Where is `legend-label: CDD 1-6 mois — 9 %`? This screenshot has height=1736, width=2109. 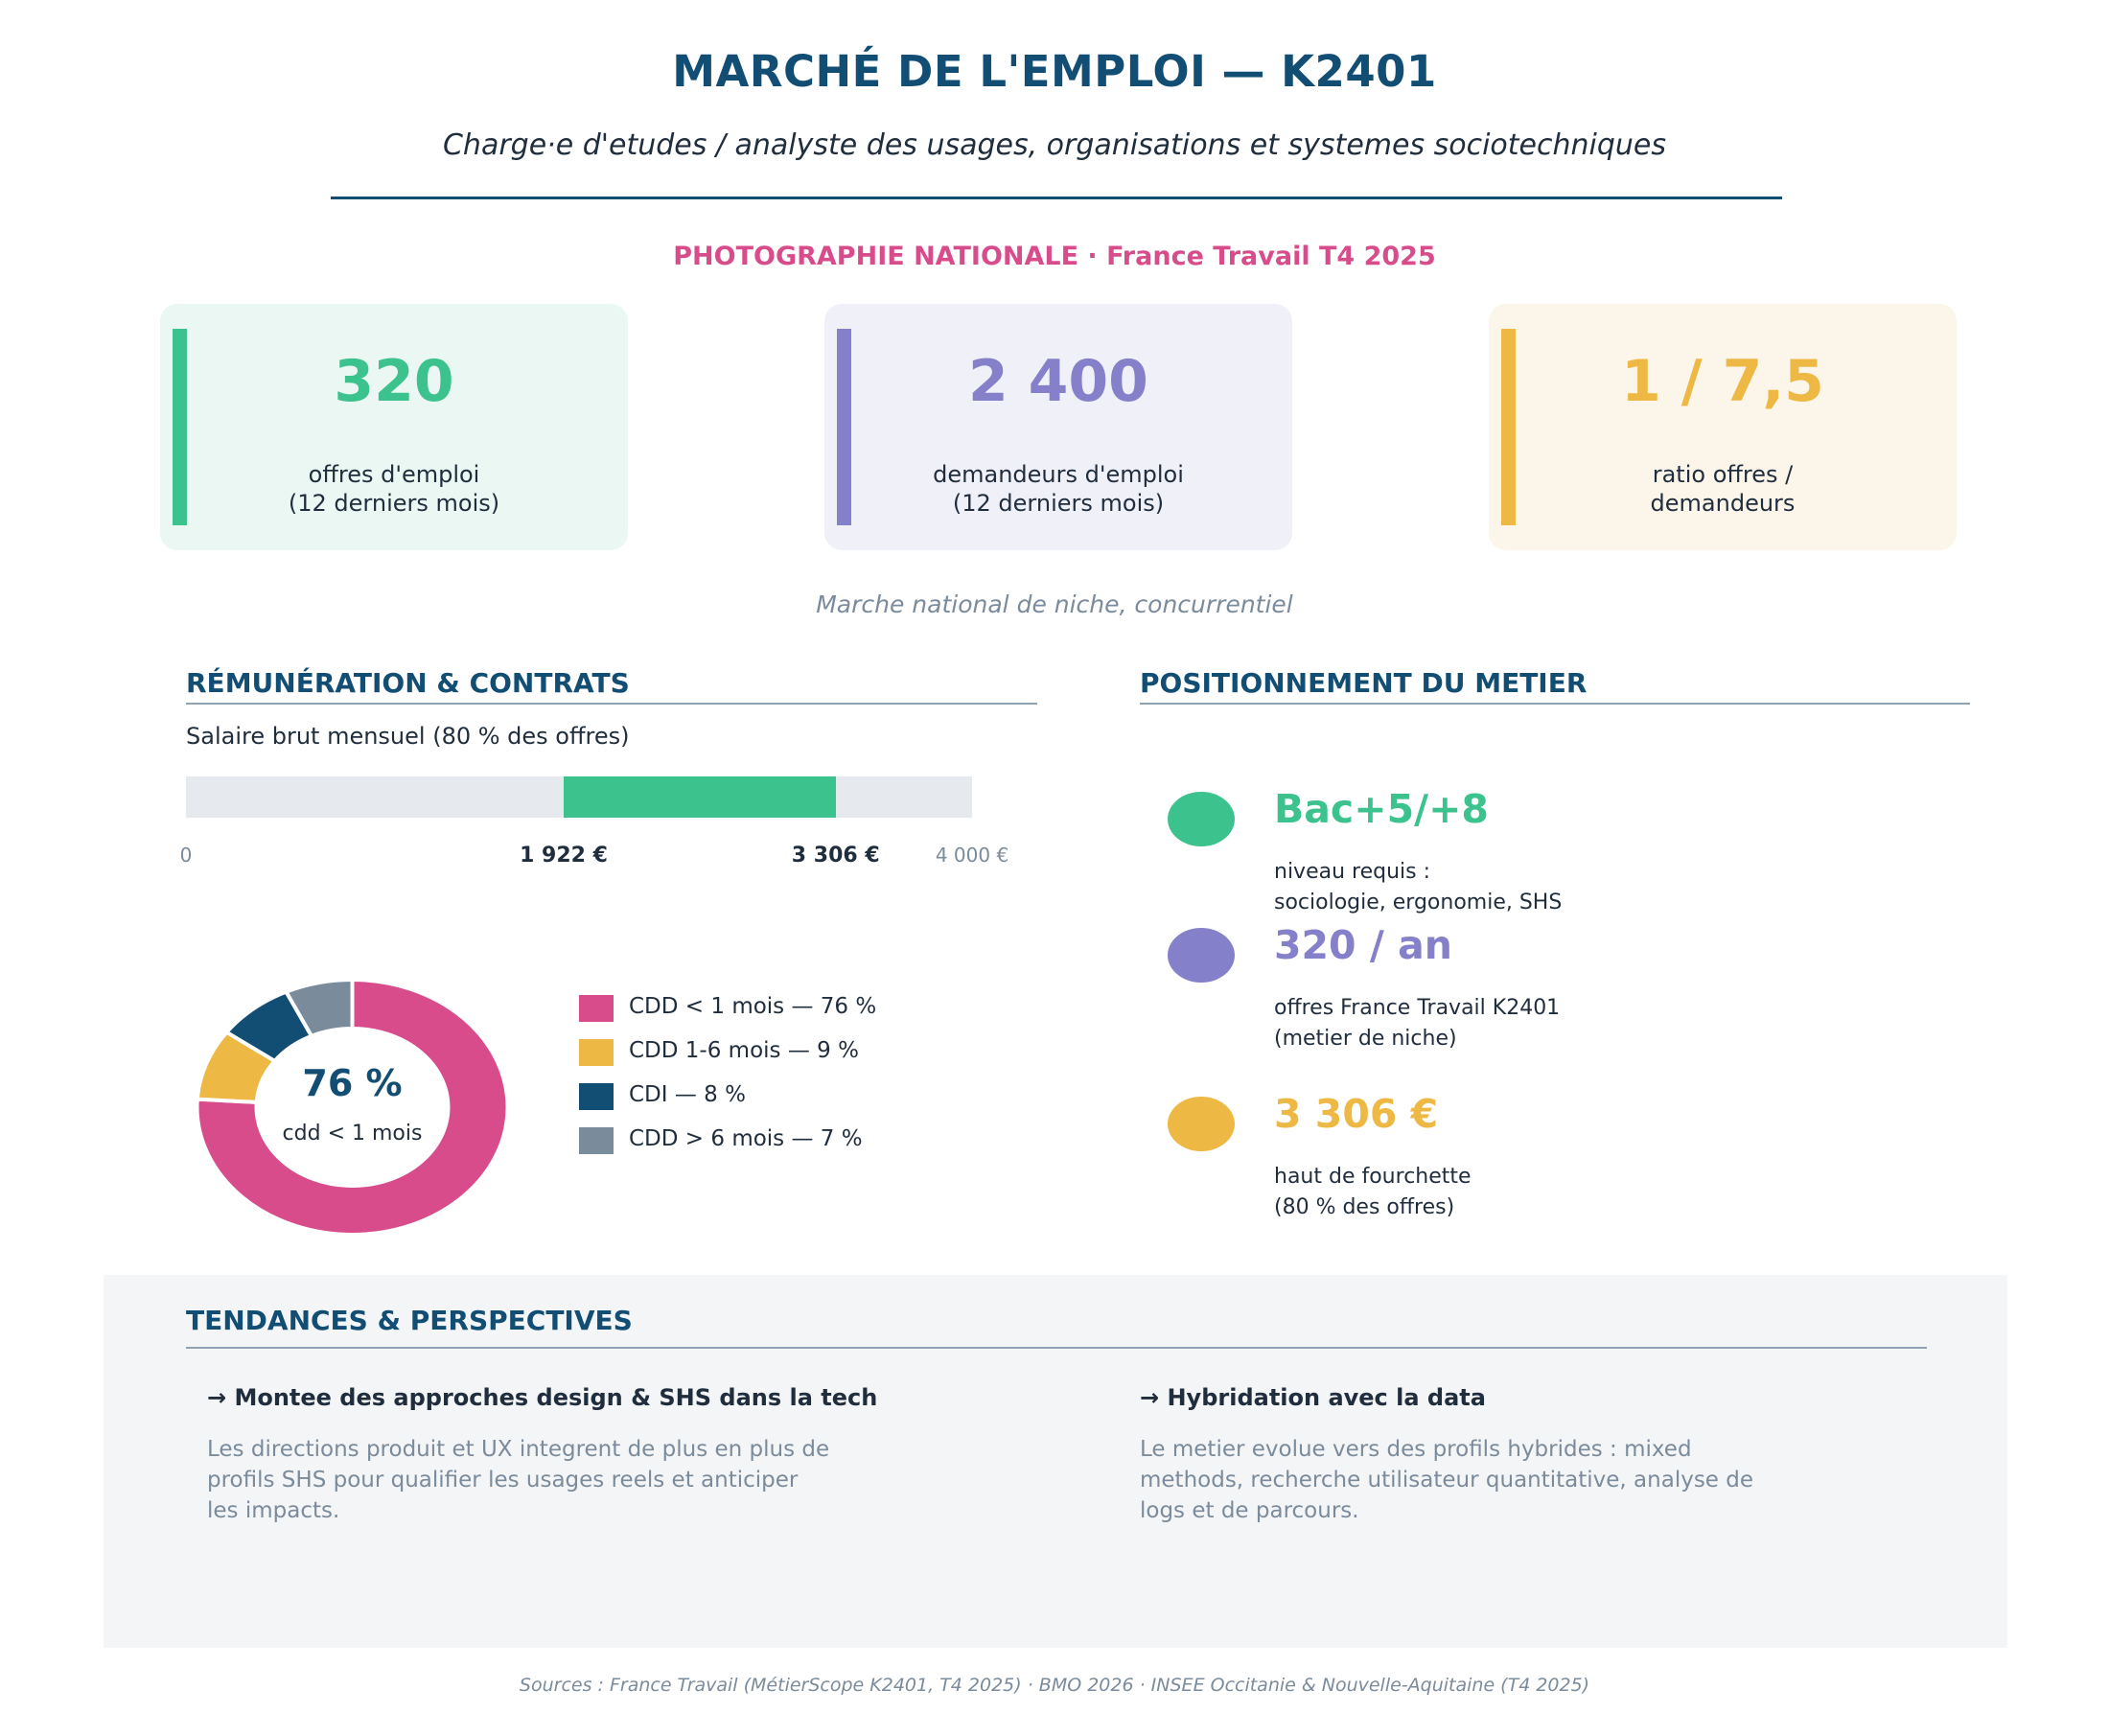
legend-label: CDD 1-6 mois — 9 % is located at coordinates (744, 1050).